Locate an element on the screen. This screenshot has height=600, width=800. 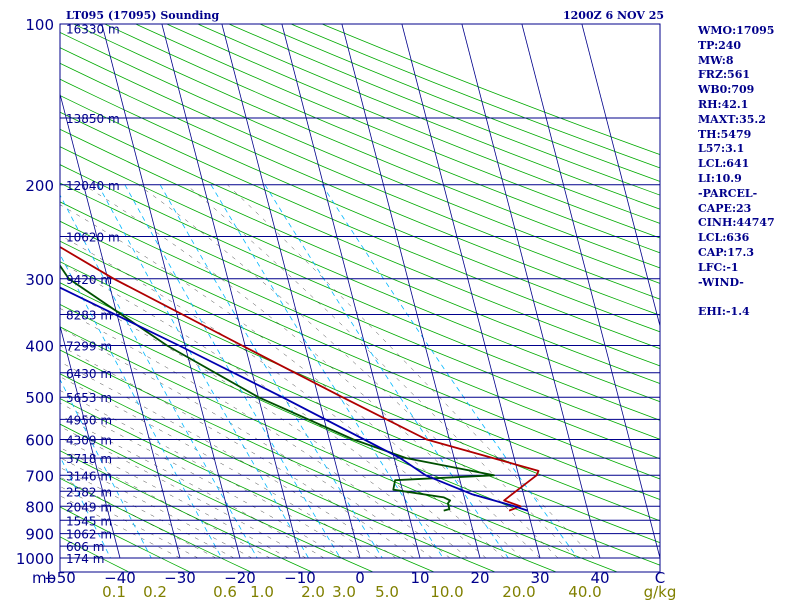
height-label: 13850 m is located at coordinates (93, 119).